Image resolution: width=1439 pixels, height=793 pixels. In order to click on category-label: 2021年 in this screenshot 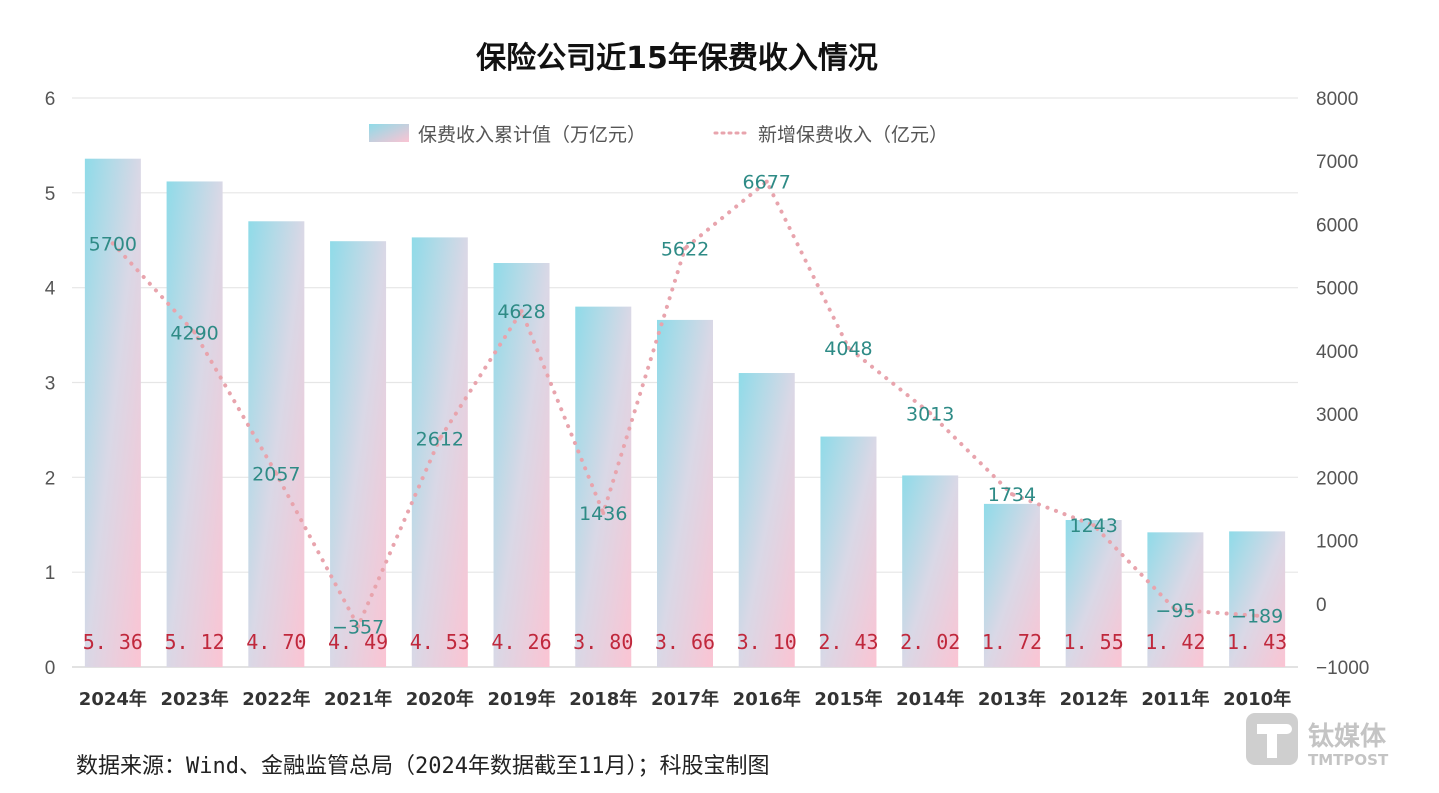, I will do `click(358, 699)`.